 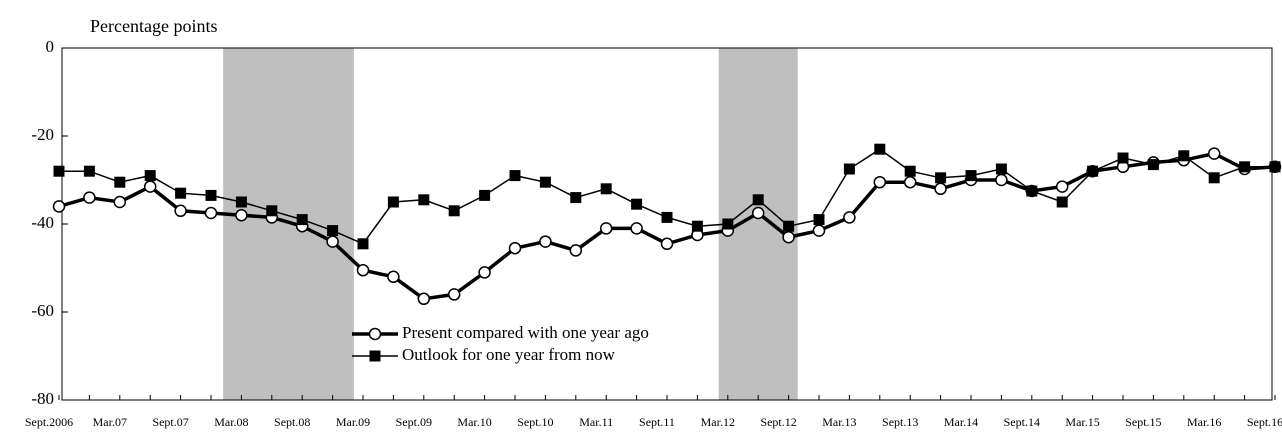 What do you see at coordinates (657, 422) in the screenshot?
I see `x-tick-label: Sept.11` at bounding box center [657, 422].